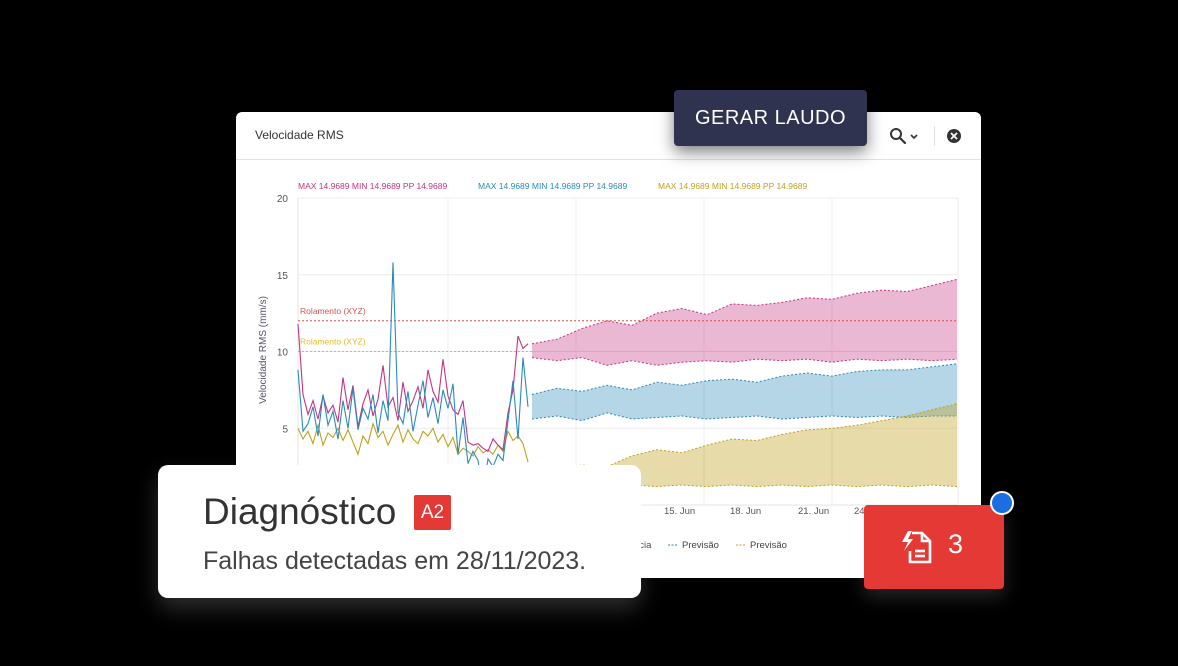 The width and height of the screenshot is (1178, 666). What do you see at coordinates (263, 350) in the screenshot?
I see `y-axis-label: Velocidade RMS (mm/s)` at bounding box center [263, 350].